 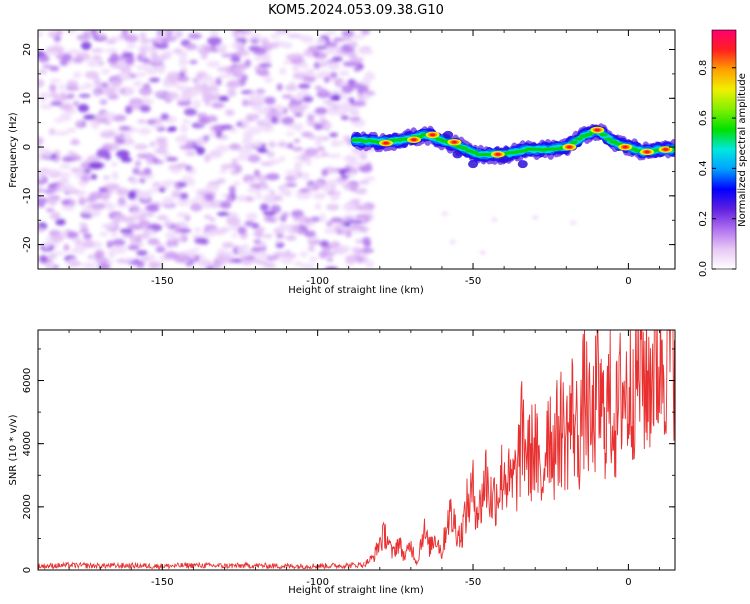 What do you see at coordinates (724, 149) in the screenshot?
I see `colorbar-gradient` at bounding box center [724, 149].